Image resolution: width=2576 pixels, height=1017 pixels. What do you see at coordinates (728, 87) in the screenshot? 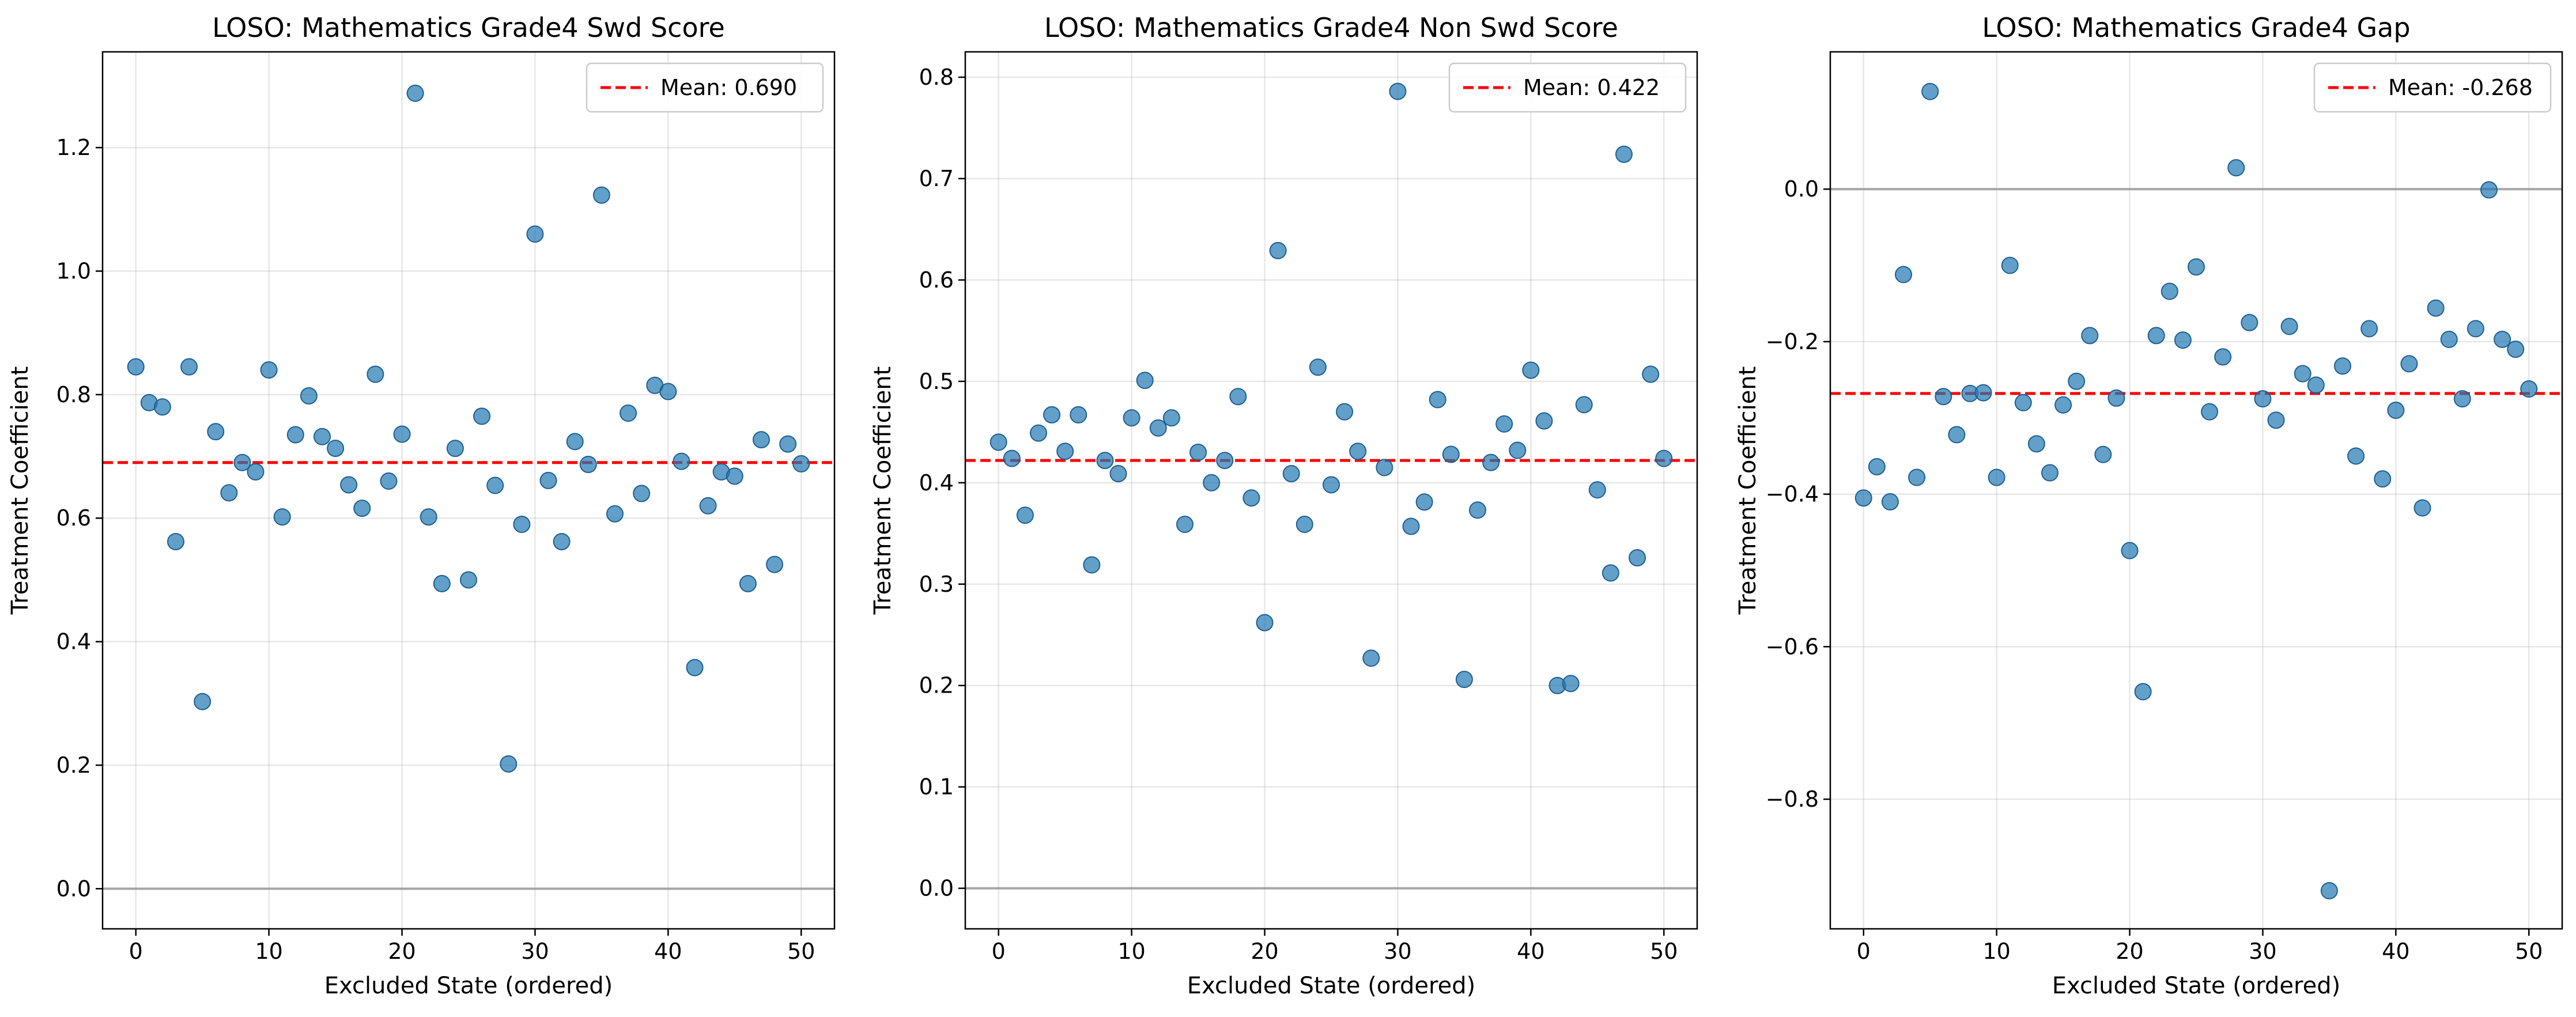
I see `legend-label: Mean: 0.690` at bounding box center [728, 87].